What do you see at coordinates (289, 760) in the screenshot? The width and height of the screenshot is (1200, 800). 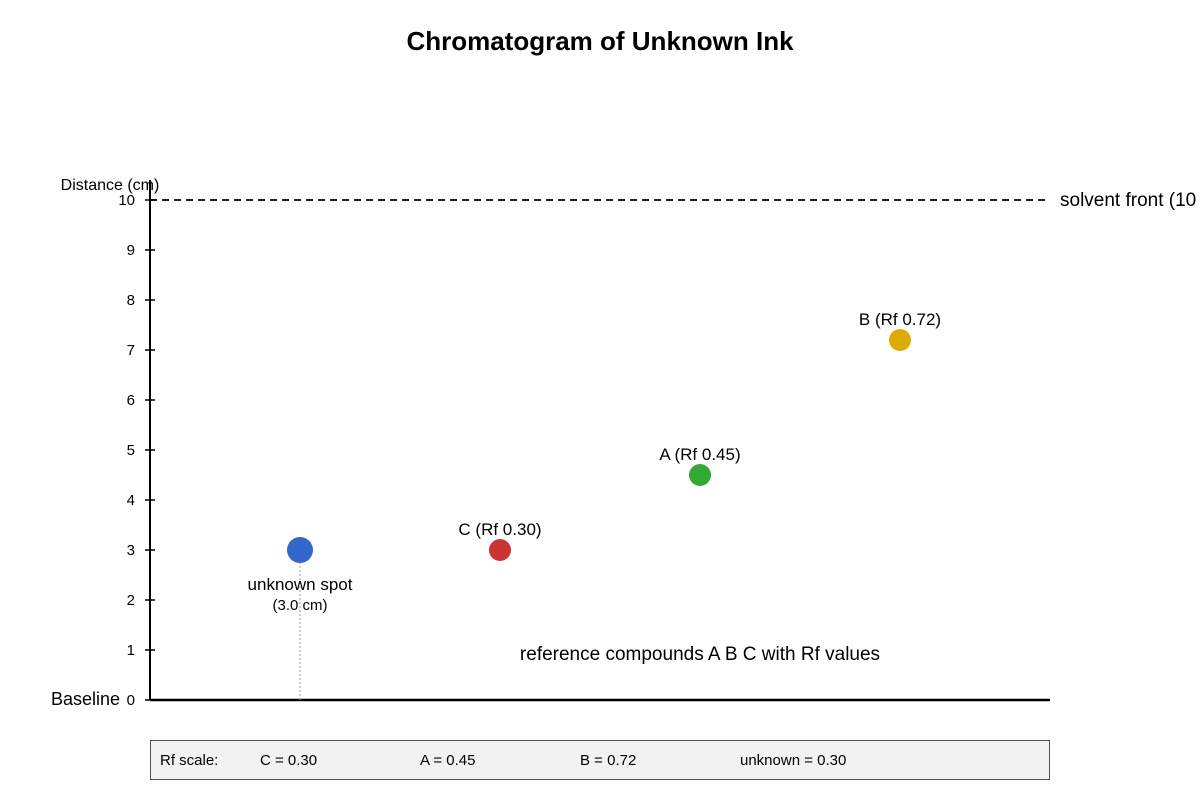 I see `legend-item-c: C = 0.30` at bounding box center [289, 760].